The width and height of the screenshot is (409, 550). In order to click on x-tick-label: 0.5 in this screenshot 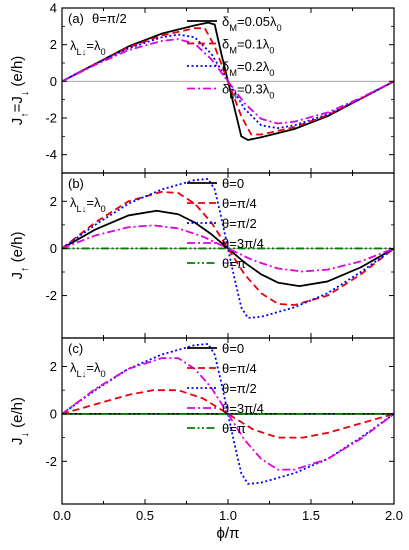, I will do `click(145, 515)`.